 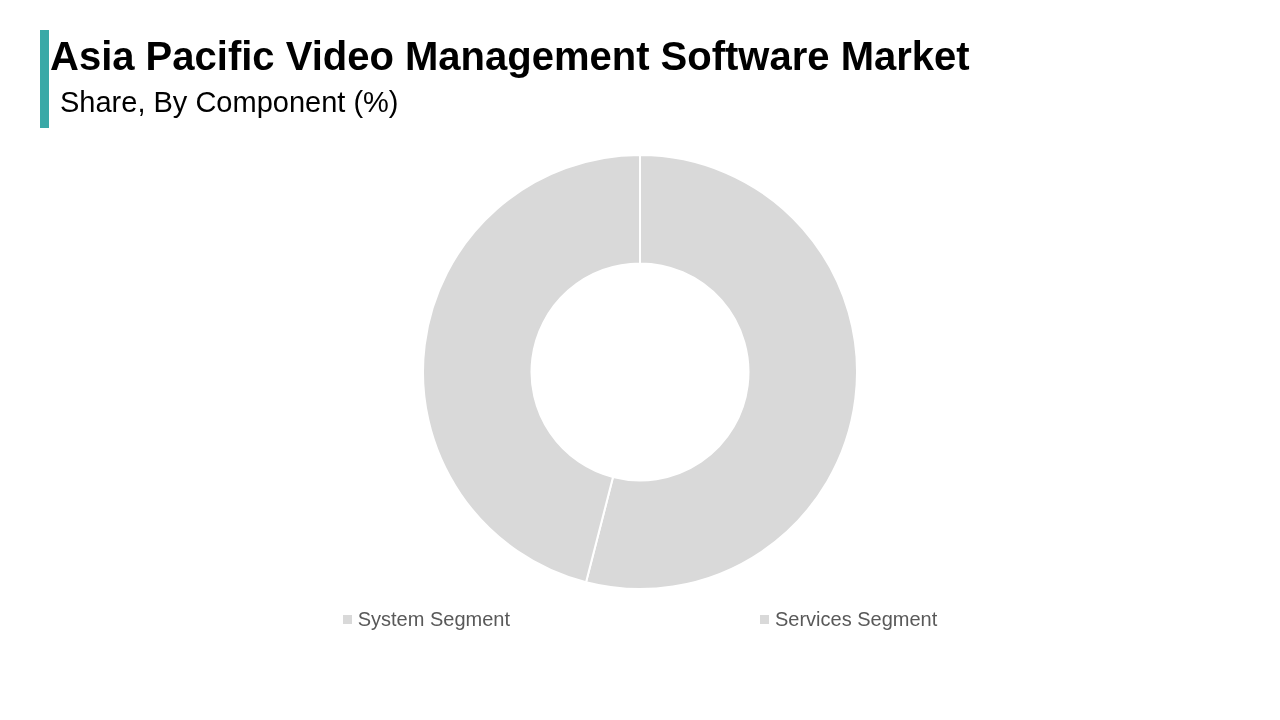 I want to click on legend-label: Services Segment, so click(x=856, y=619).